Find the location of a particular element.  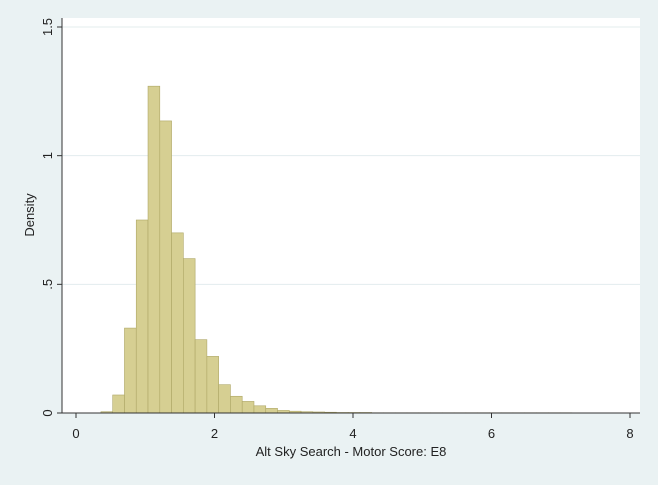

x-tick-label: 8 is located at coordinates (629, 433).